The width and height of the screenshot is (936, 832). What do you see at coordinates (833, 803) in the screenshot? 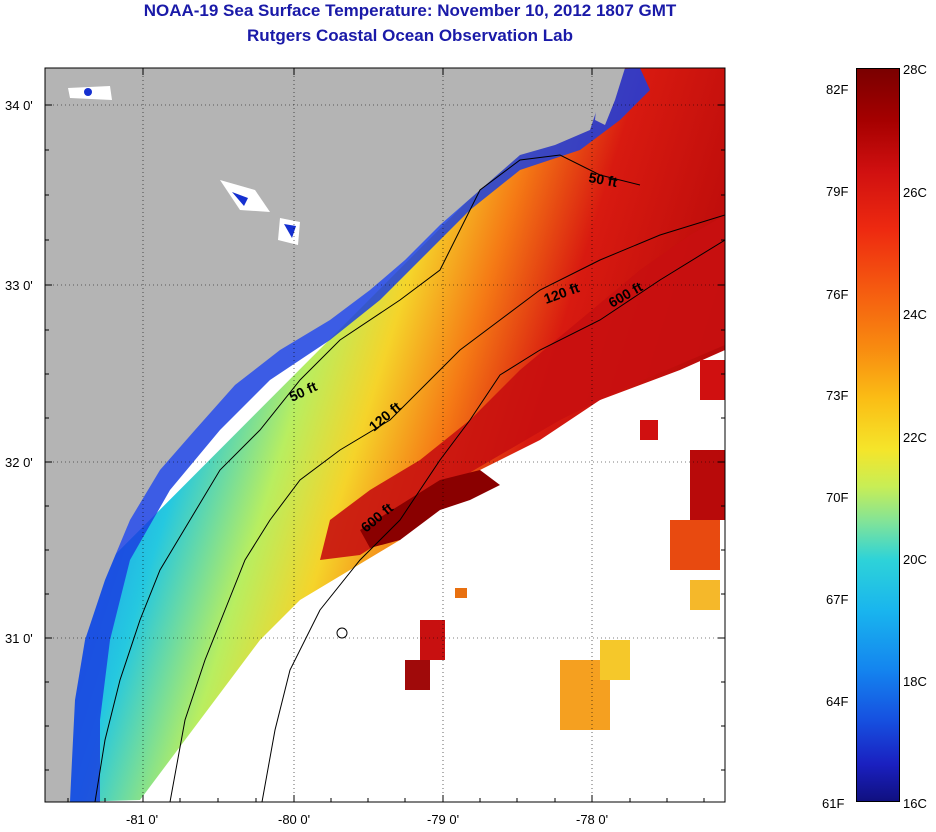
I see `colorbar-f-61: 61F` at bounding box center [833, 803].